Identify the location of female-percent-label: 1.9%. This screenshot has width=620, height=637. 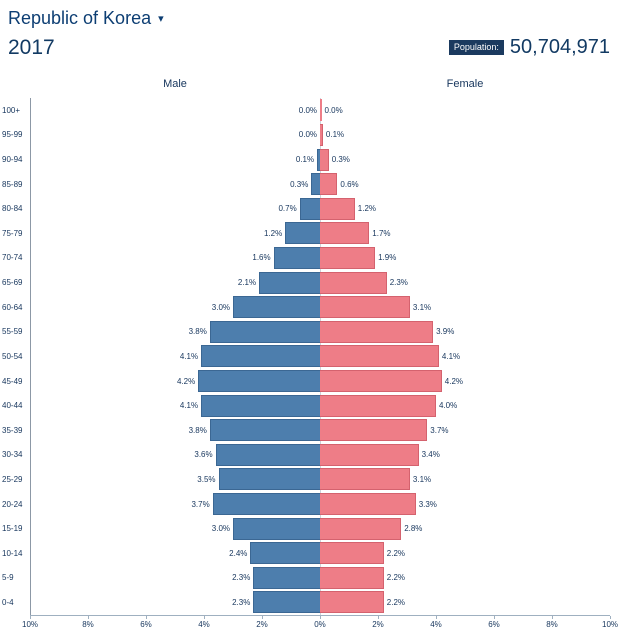
(387, 258).